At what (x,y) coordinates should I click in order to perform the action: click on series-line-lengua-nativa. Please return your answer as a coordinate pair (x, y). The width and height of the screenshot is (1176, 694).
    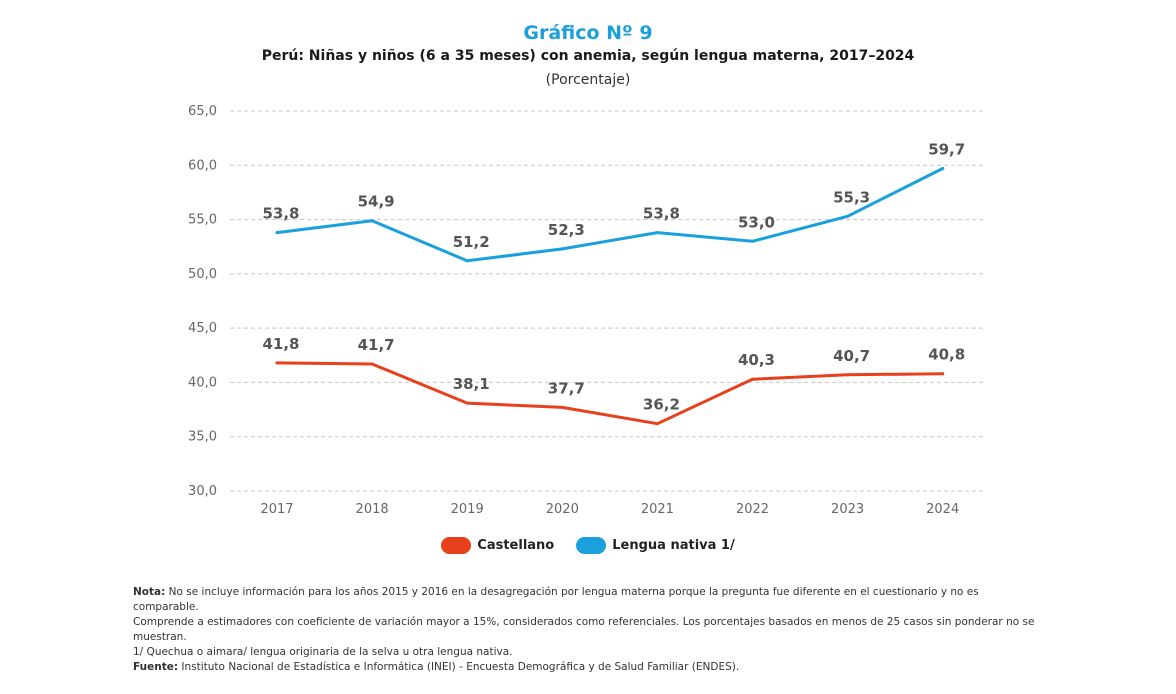
    Looking at the image, I should click on (610, 215).